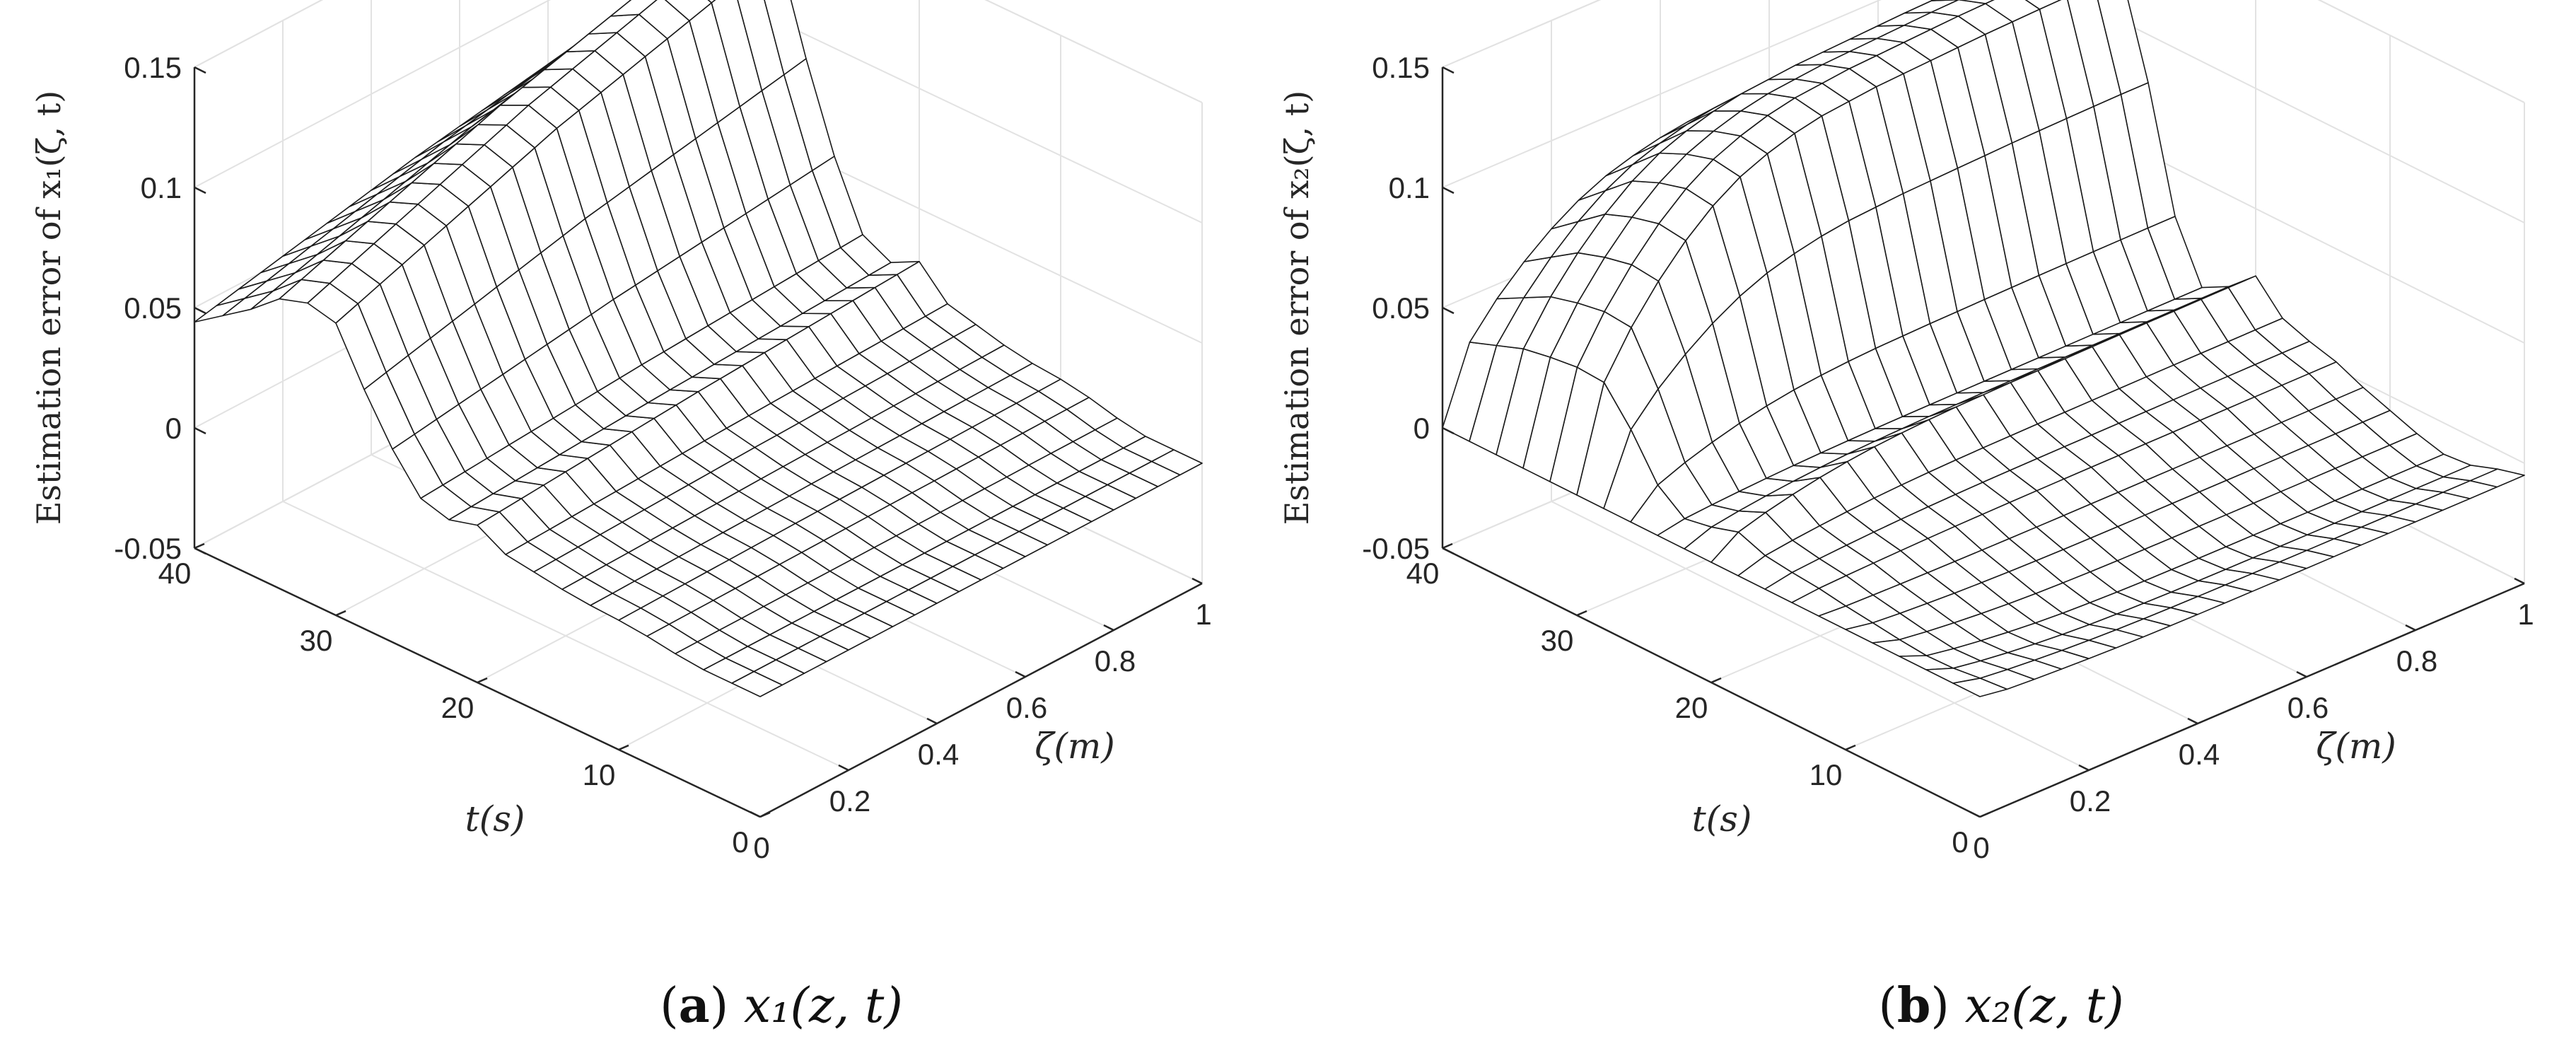  What do you see at coordinates (49, 308) in the screenshot?
I see `z-axis-label: Estimation error of x₁(ζ, t)` at bounding box center [49, 308].